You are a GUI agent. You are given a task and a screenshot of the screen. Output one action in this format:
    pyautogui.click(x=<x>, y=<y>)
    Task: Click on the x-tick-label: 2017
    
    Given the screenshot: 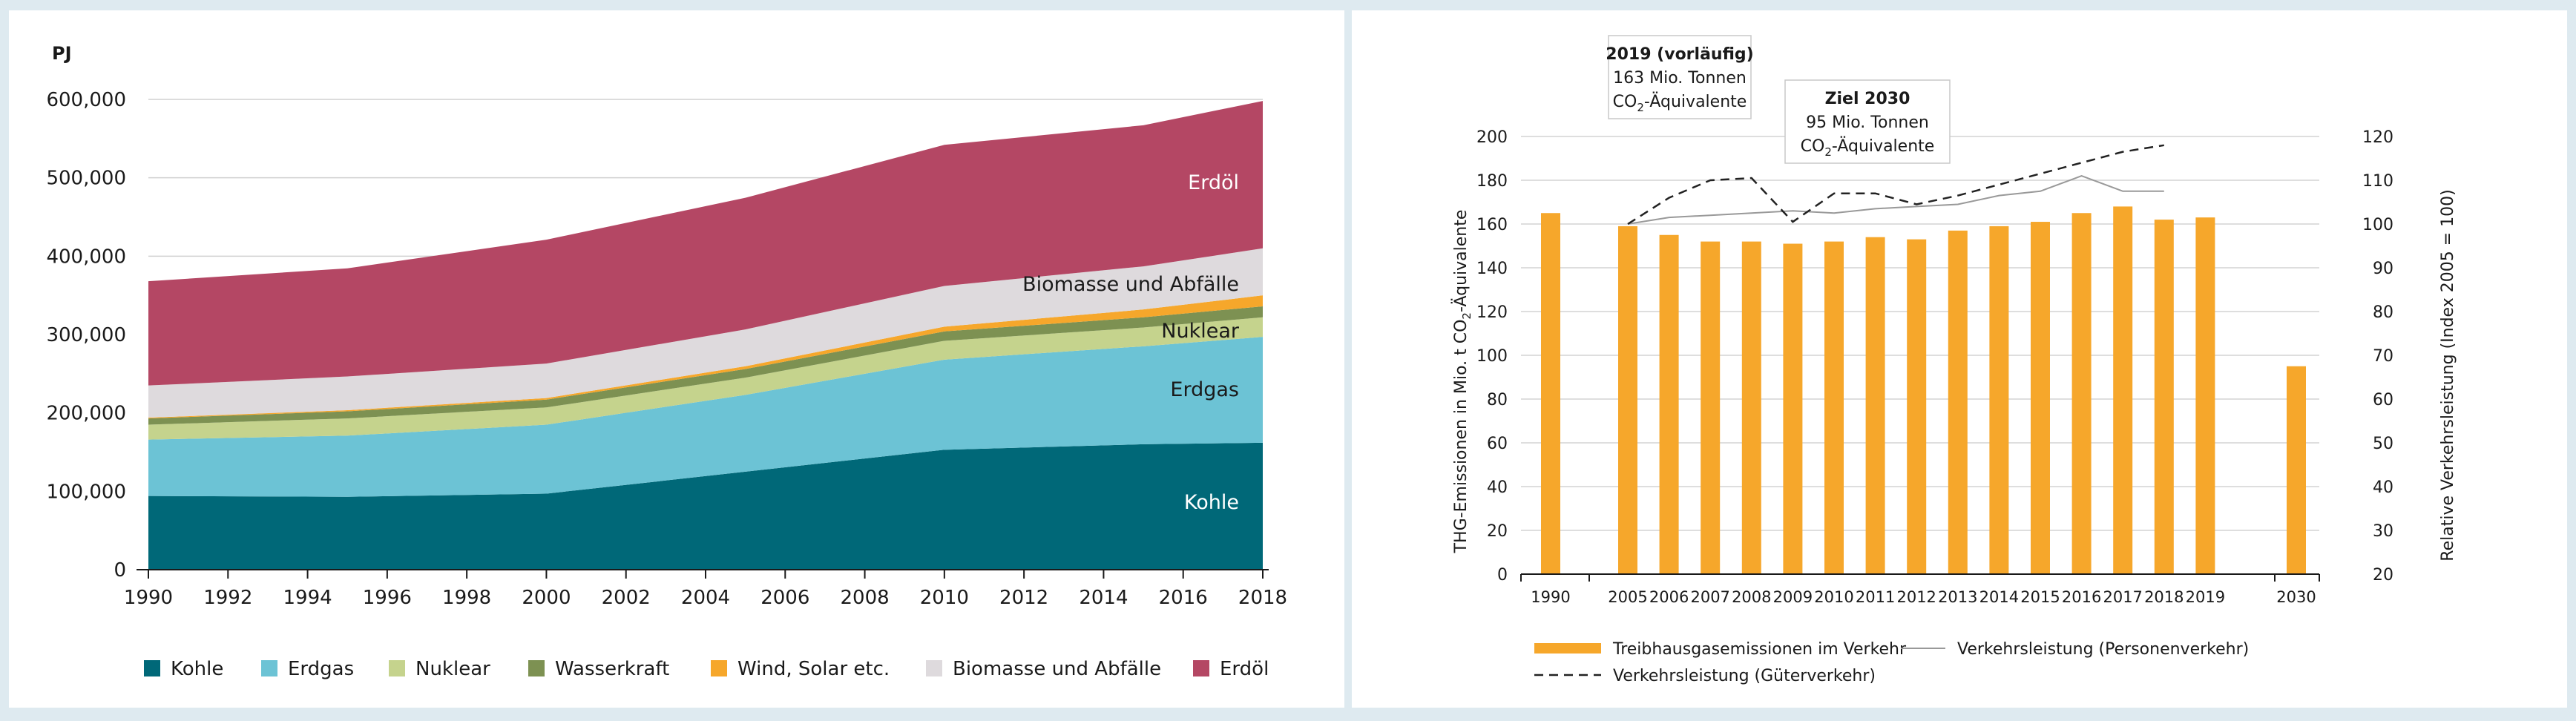 What is the action you would take?
    pyautogui.click(x=2122, y=597)
    